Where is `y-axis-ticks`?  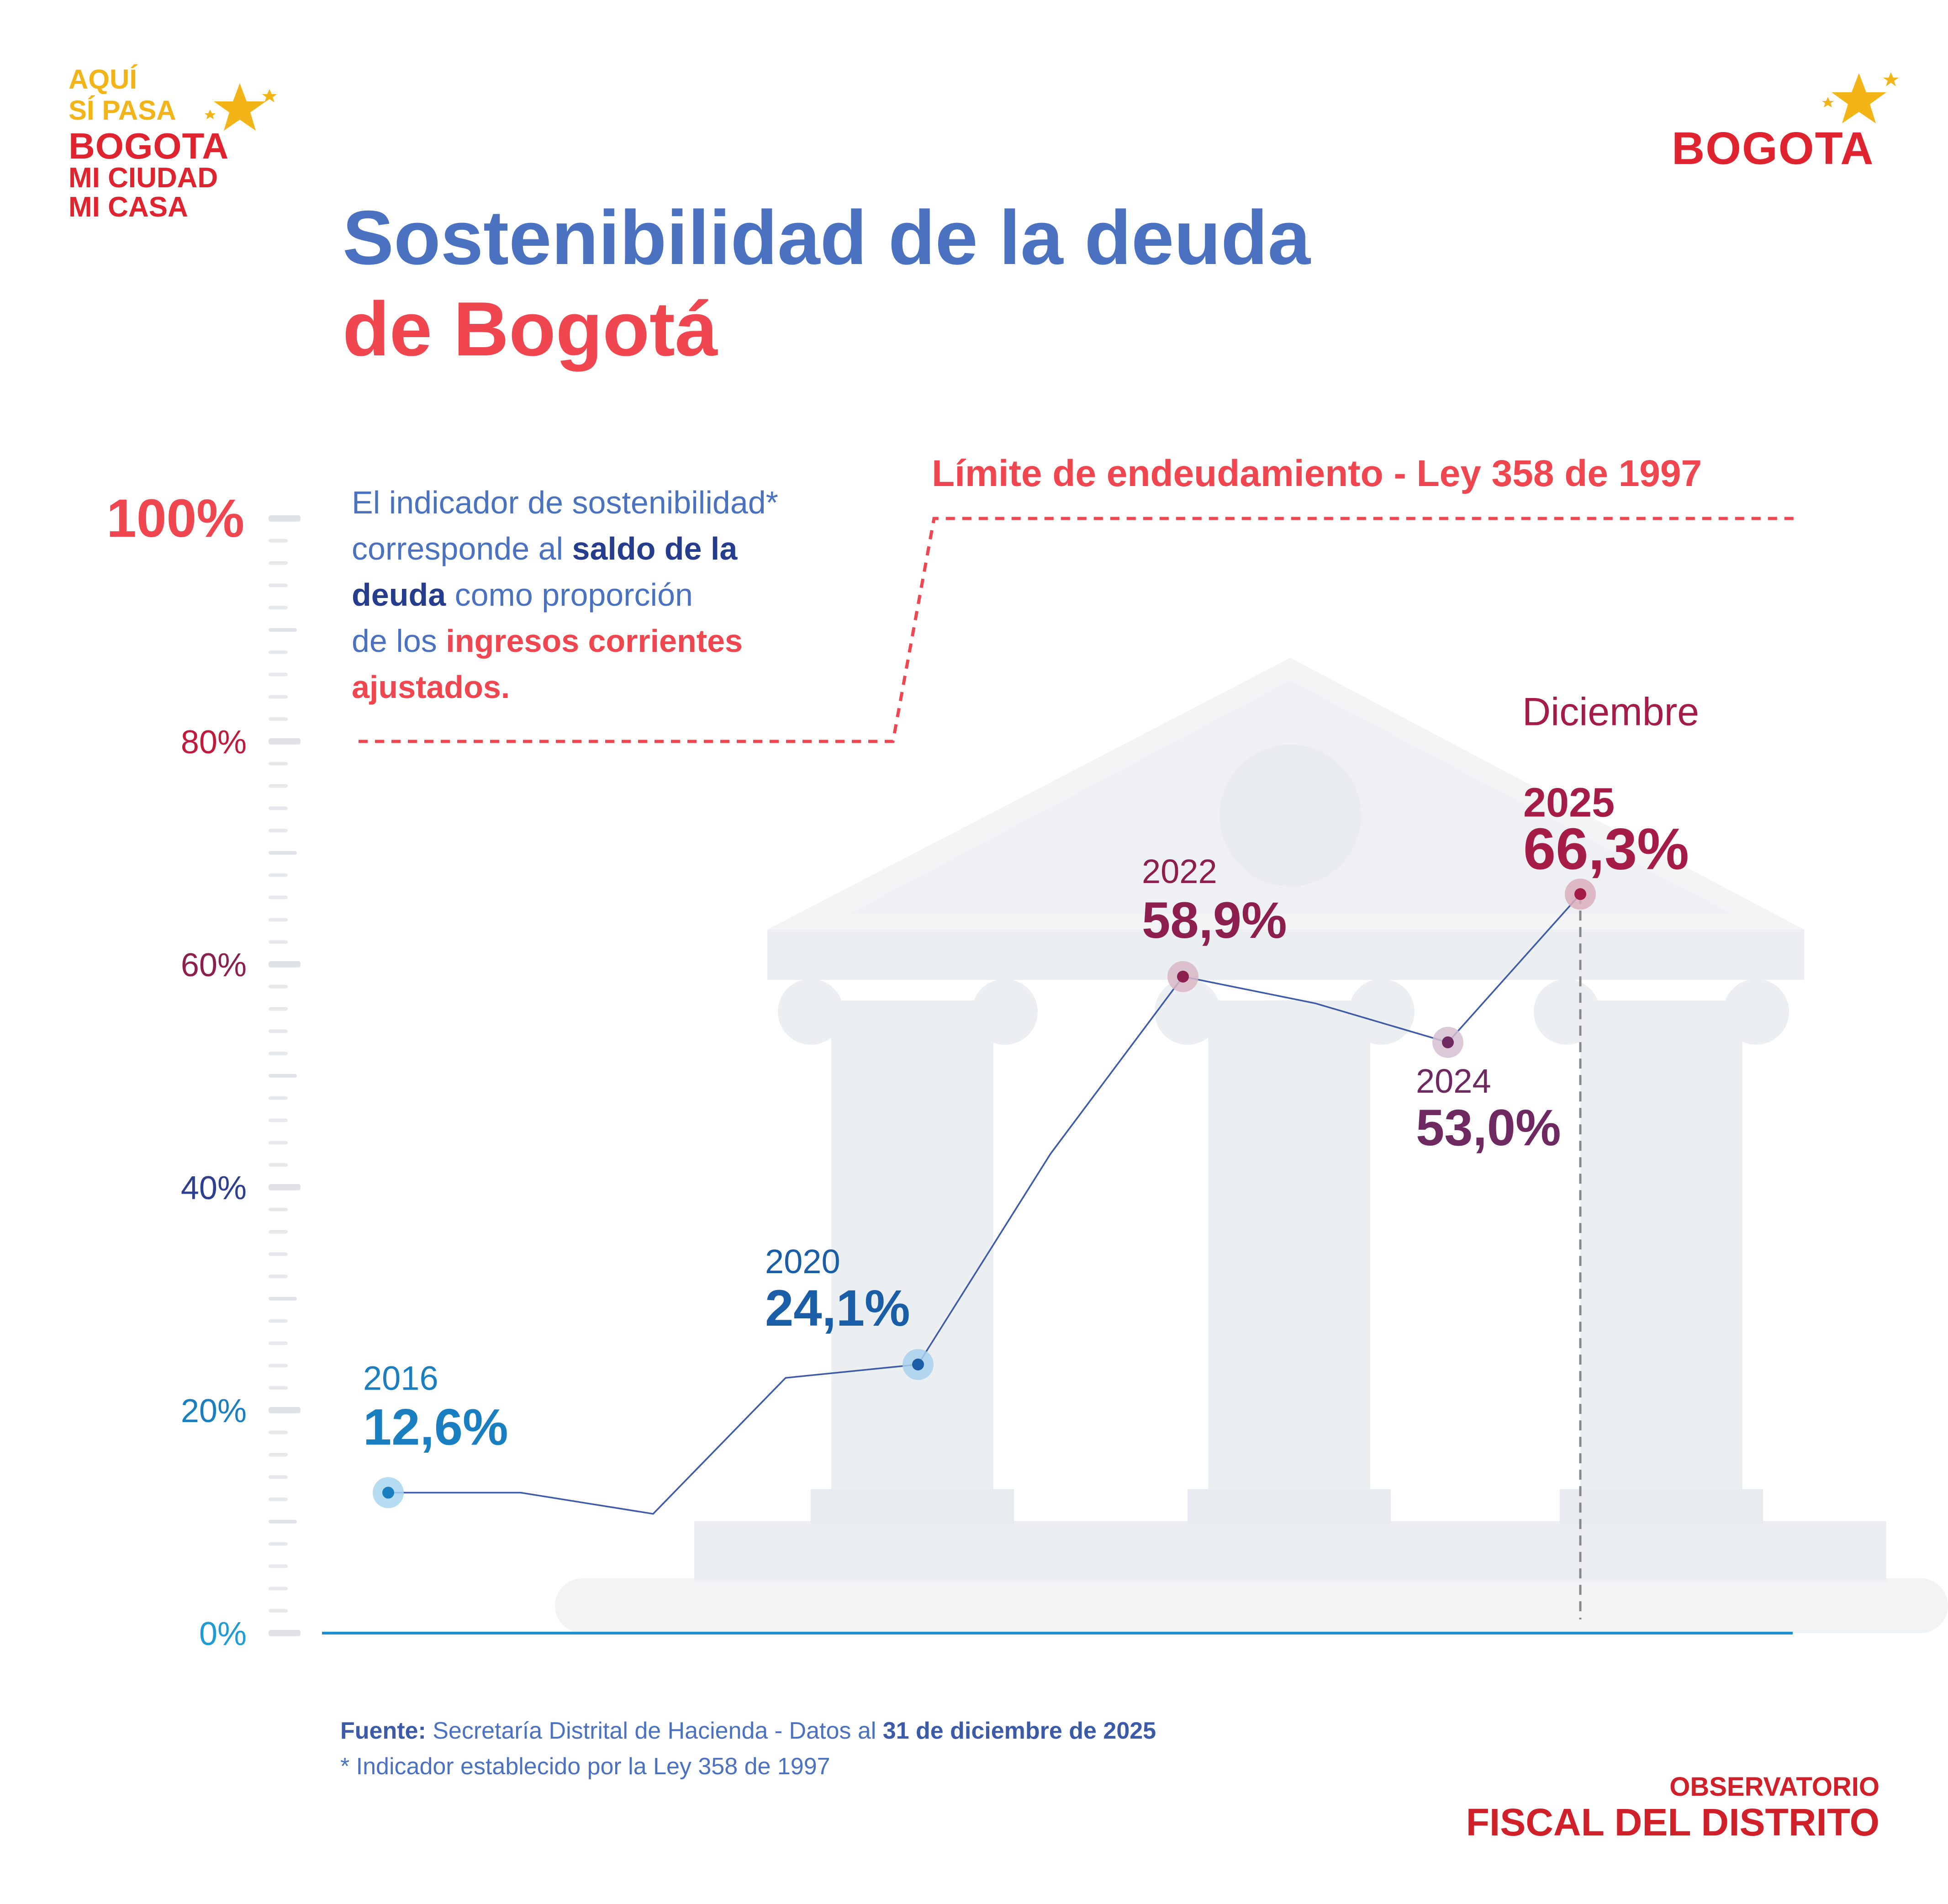
y-axis-ticks is located at coordinates (285, 1076).